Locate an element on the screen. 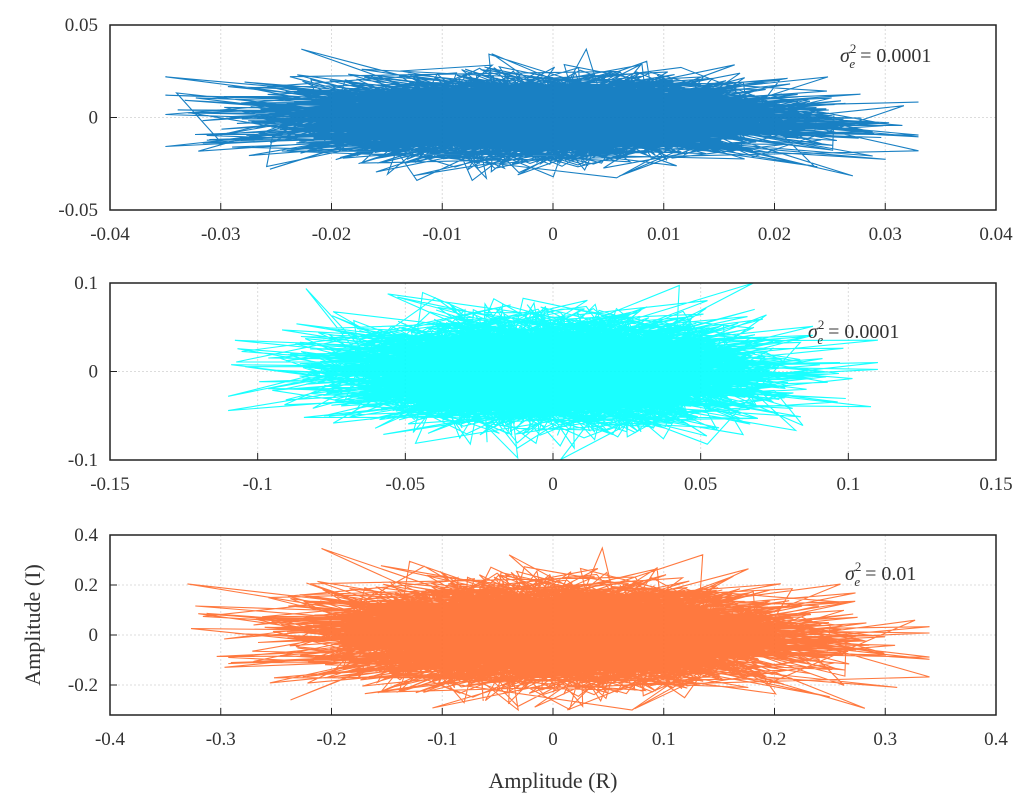 This screenshot has height=811, width=1033. x-axis-label: Amplitude (R) is located at coordinates (553, 780).